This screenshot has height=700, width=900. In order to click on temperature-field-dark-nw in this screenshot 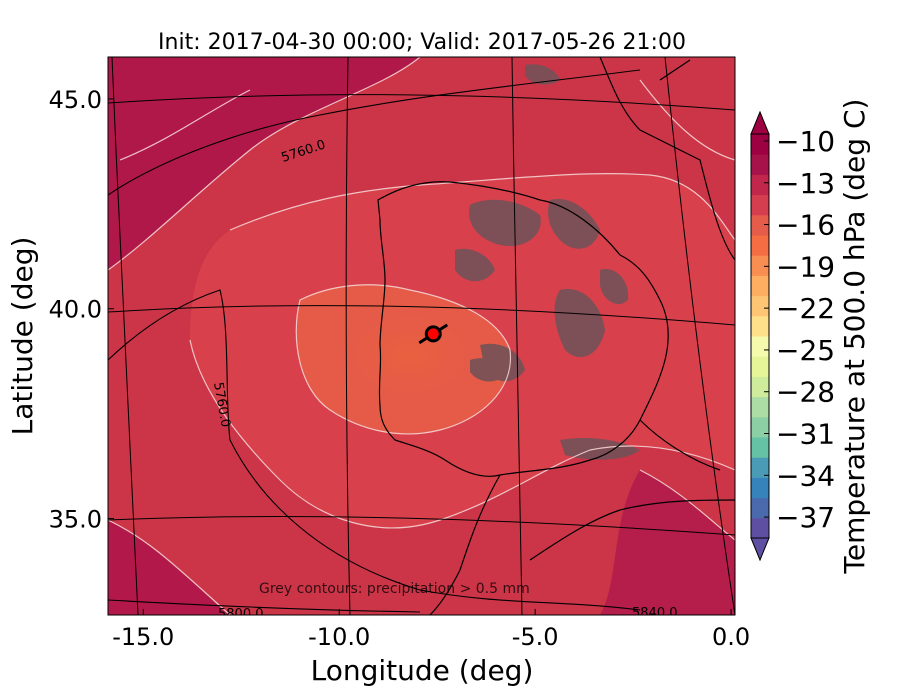, I will do `click(264, 163)`.